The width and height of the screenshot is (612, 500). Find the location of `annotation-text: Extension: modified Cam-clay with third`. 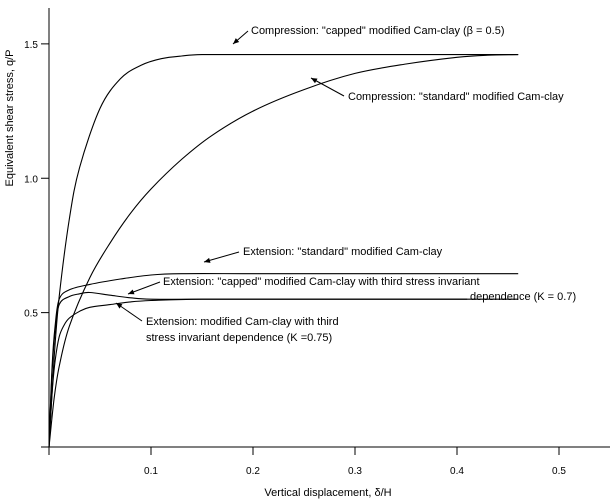

annotation-text: Extension: modified Cam-clay with third is located at coordinates (242, 322).